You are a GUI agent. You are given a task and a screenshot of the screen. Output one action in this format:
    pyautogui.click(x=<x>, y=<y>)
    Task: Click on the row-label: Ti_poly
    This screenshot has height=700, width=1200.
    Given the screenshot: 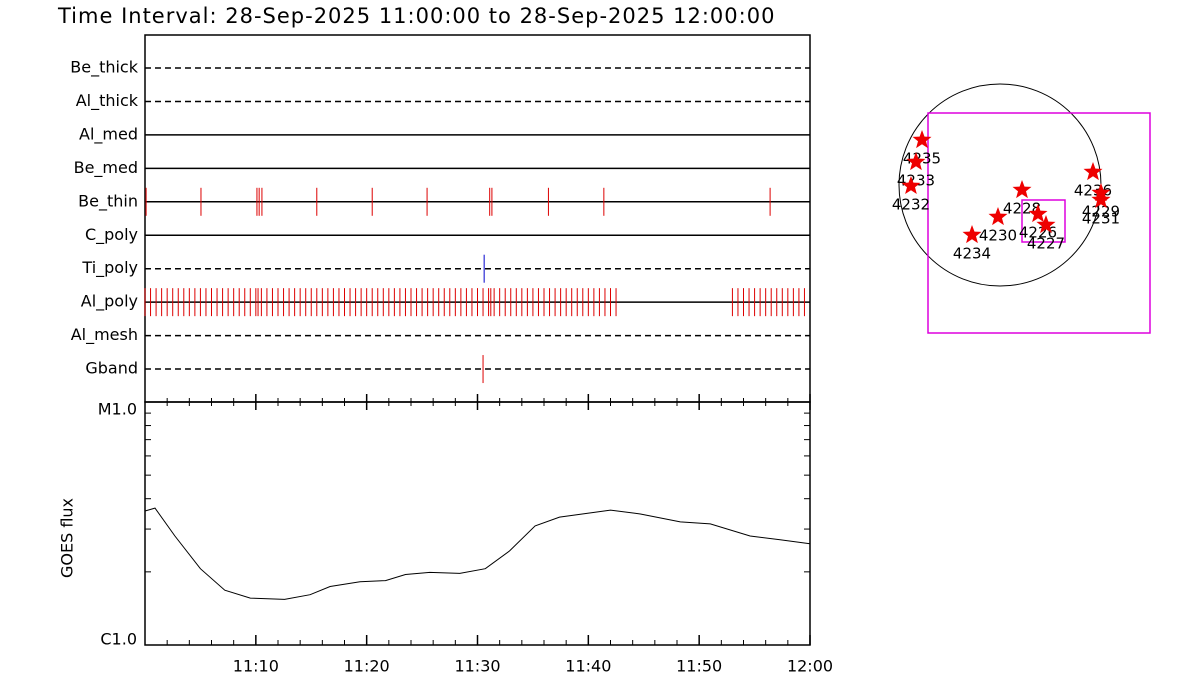 What is the action you would take?
    pyautogui.click(x=109, y=268)
    